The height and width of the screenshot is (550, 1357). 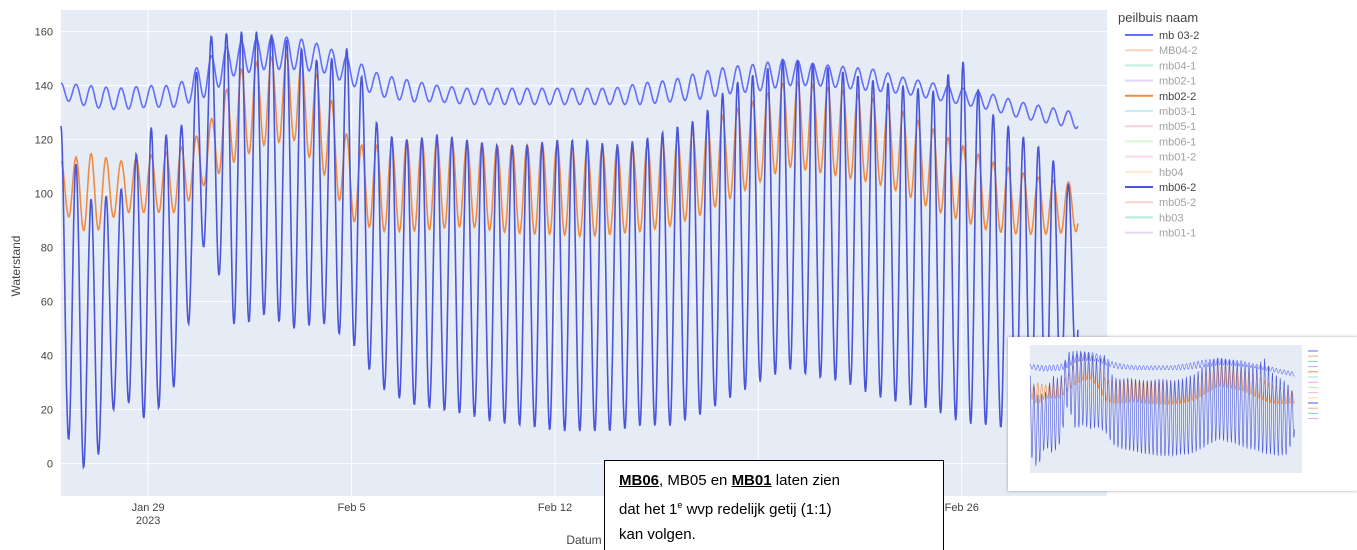 I want to click on annotation-line2-post: wvp redelijk getij (1:1), so click(x=757, y=509).